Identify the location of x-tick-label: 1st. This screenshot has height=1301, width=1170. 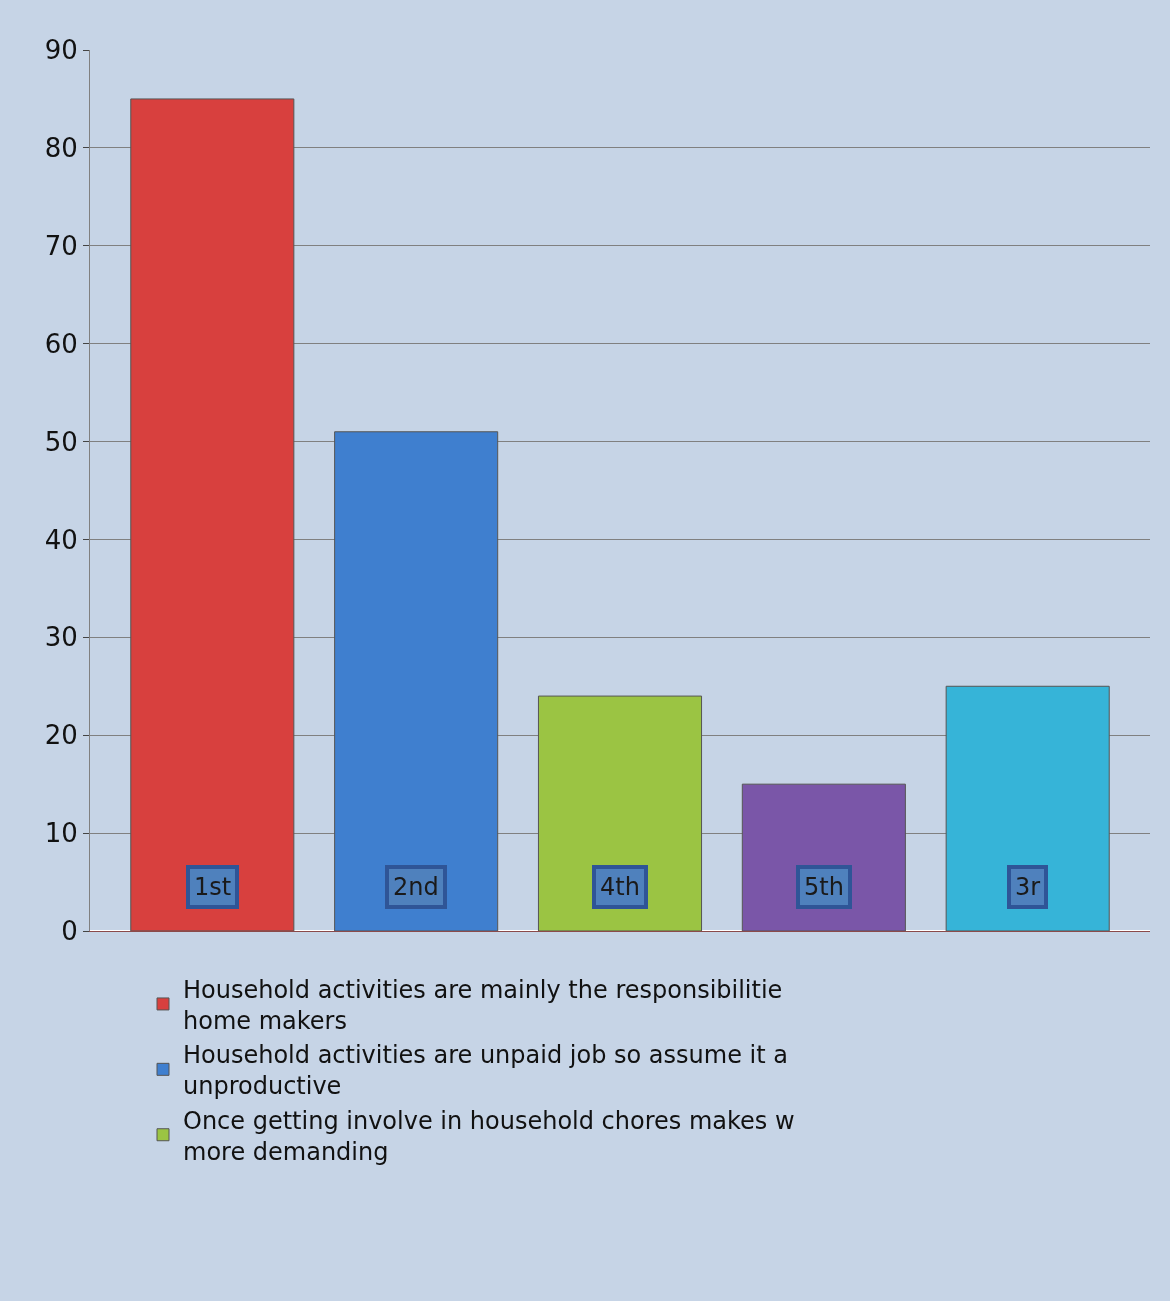
(213, 887).